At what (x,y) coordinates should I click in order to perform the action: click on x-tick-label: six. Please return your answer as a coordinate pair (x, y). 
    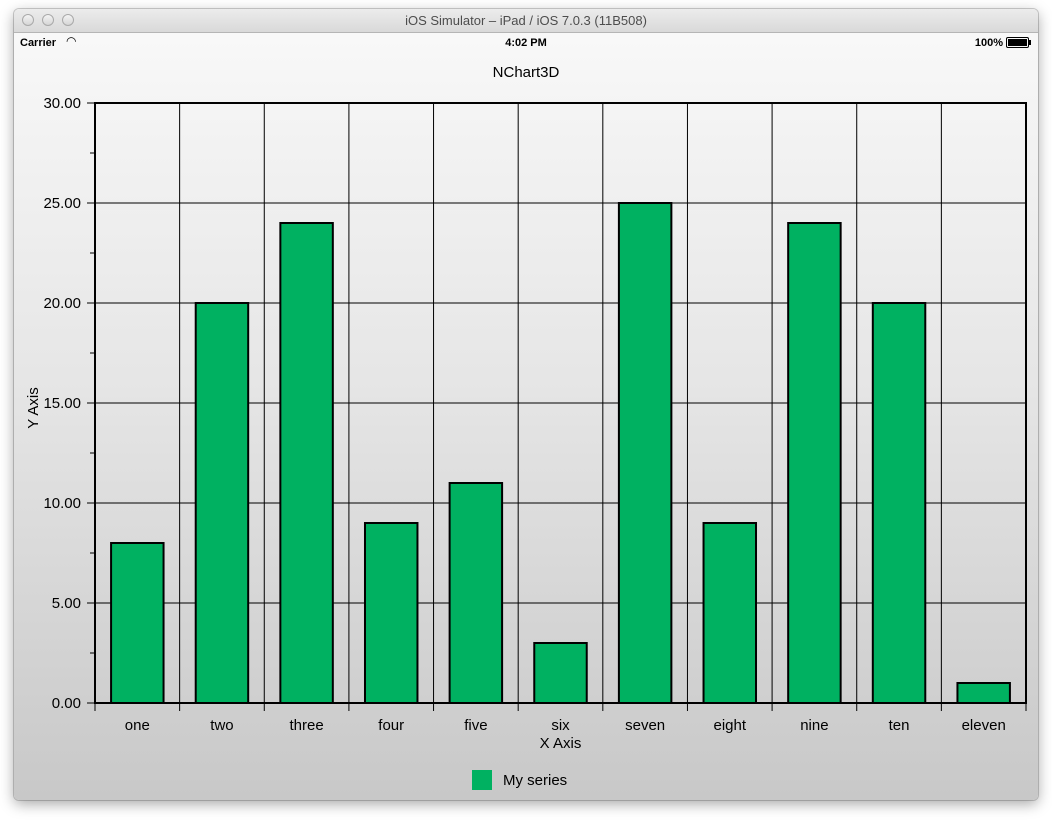
    Looking at the image, I should click on (560, 725).